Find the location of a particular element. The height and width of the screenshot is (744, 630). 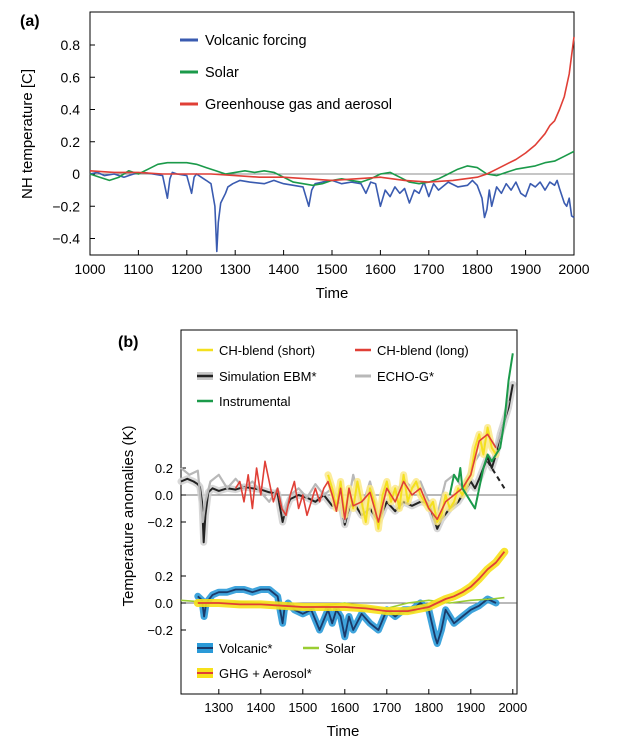

panel-b-label: (b) is located at coordinates (128, 342).